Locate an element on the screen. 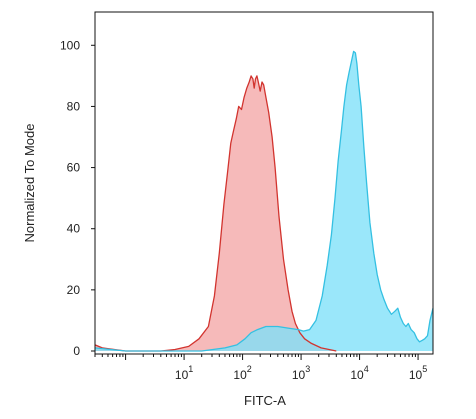 This screenshot has width=476, height=419. y-tick-label: 100 is located at coordinates (70, 45).